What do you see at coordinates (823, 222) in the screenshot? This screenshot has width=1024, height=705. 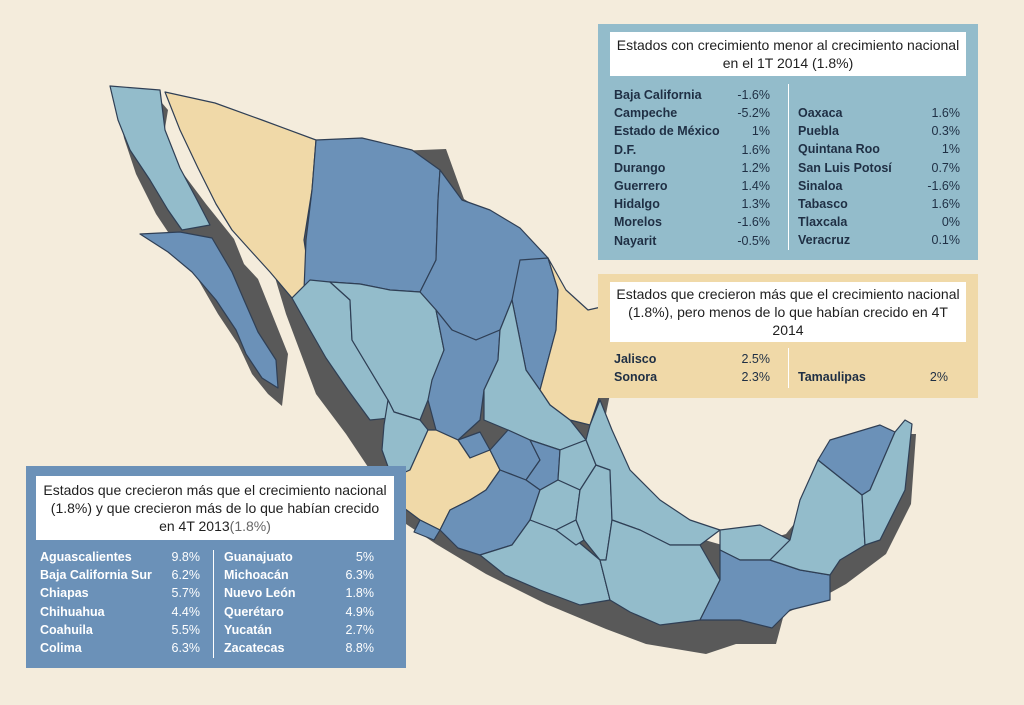 I see `state-name: Tlaxcala` at bounding box center [823, 222].